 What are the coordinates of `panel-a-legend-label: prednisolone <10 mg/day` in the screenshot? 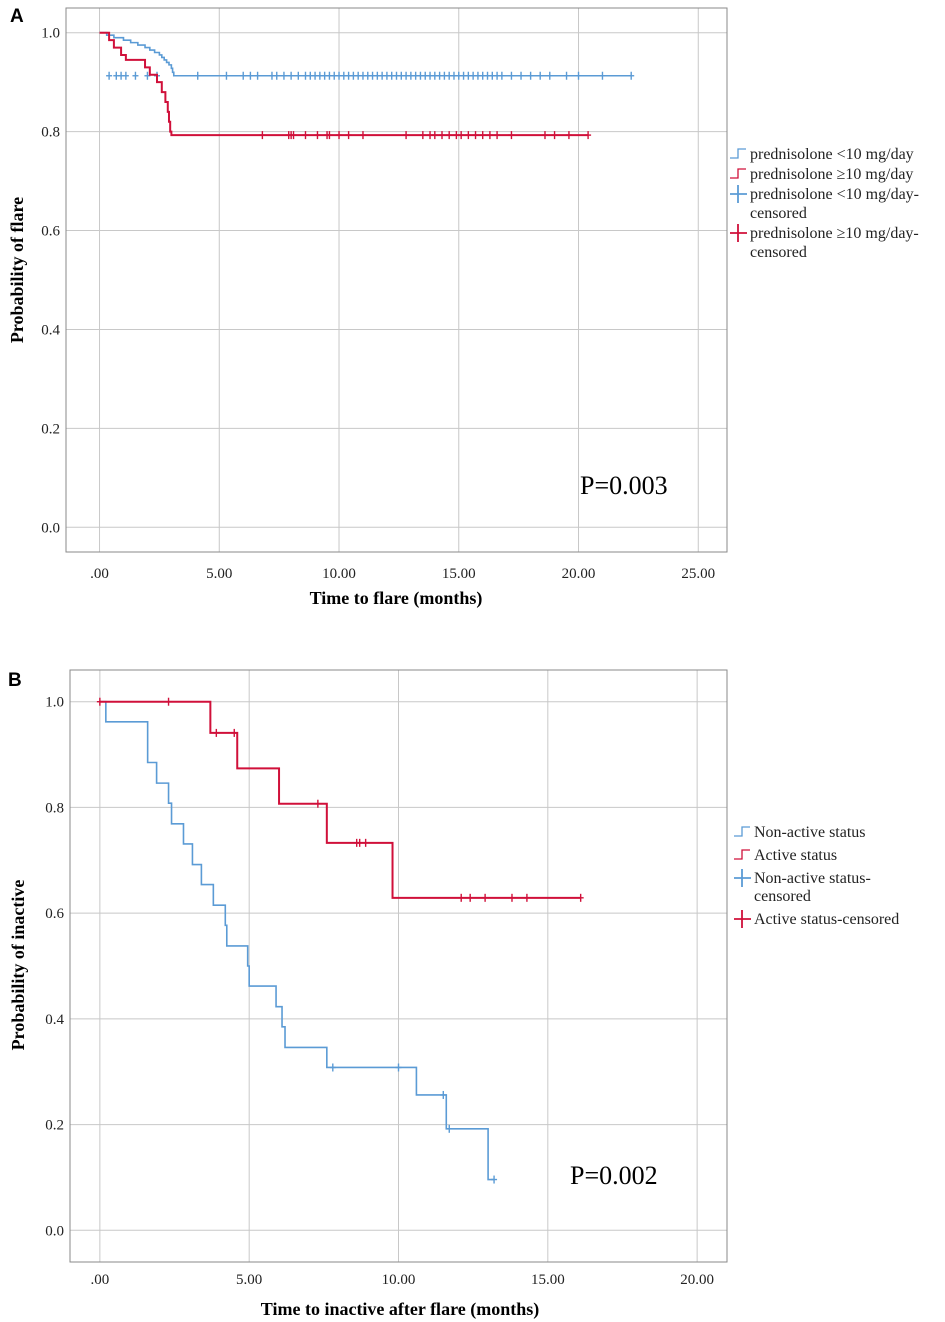 It's located at (832, 154).